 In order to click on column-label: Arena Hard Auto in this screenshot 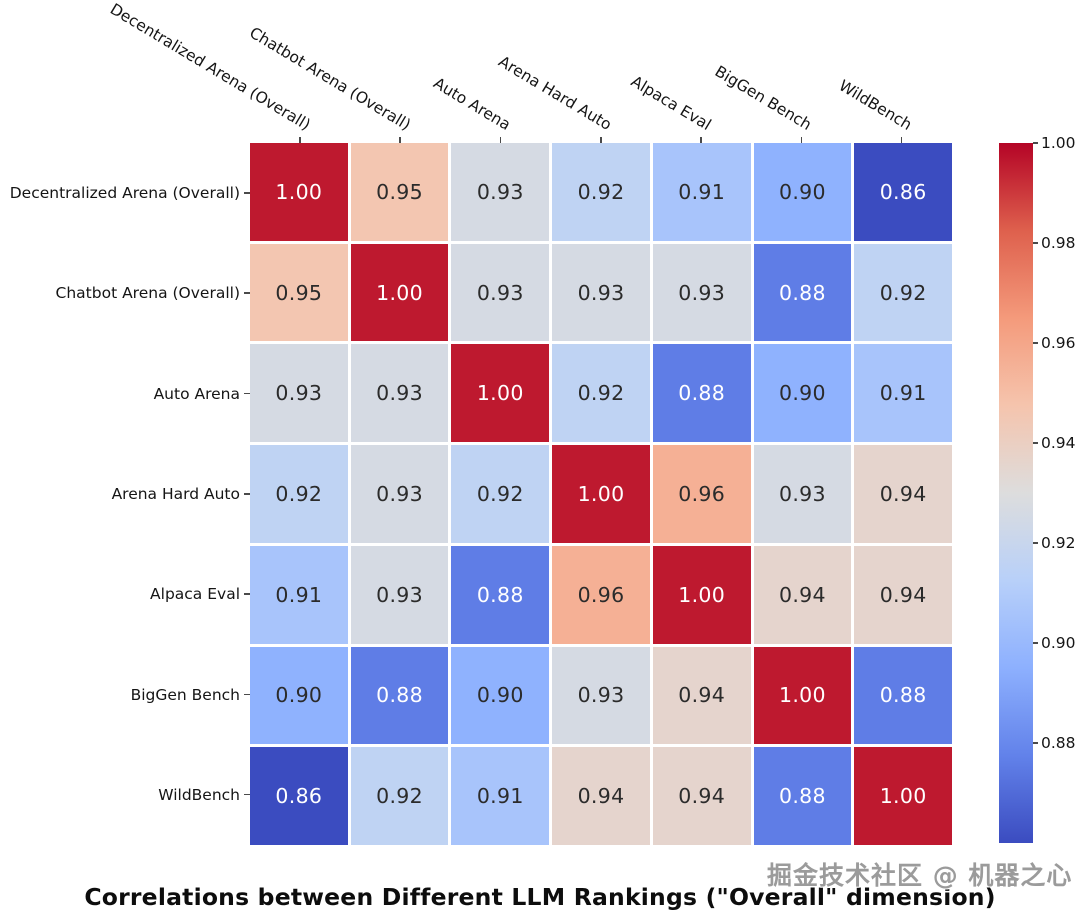, I will do `click(554, 93)`.